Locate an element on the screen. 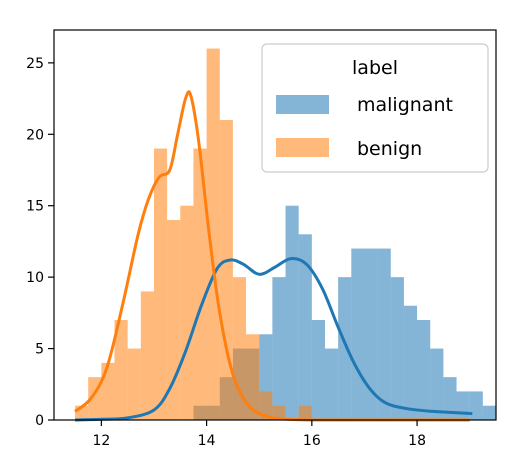 Image resolution: width=516 pixels, height=464 pixels. legend: label malignant benign is located at coordinates (375, 108).